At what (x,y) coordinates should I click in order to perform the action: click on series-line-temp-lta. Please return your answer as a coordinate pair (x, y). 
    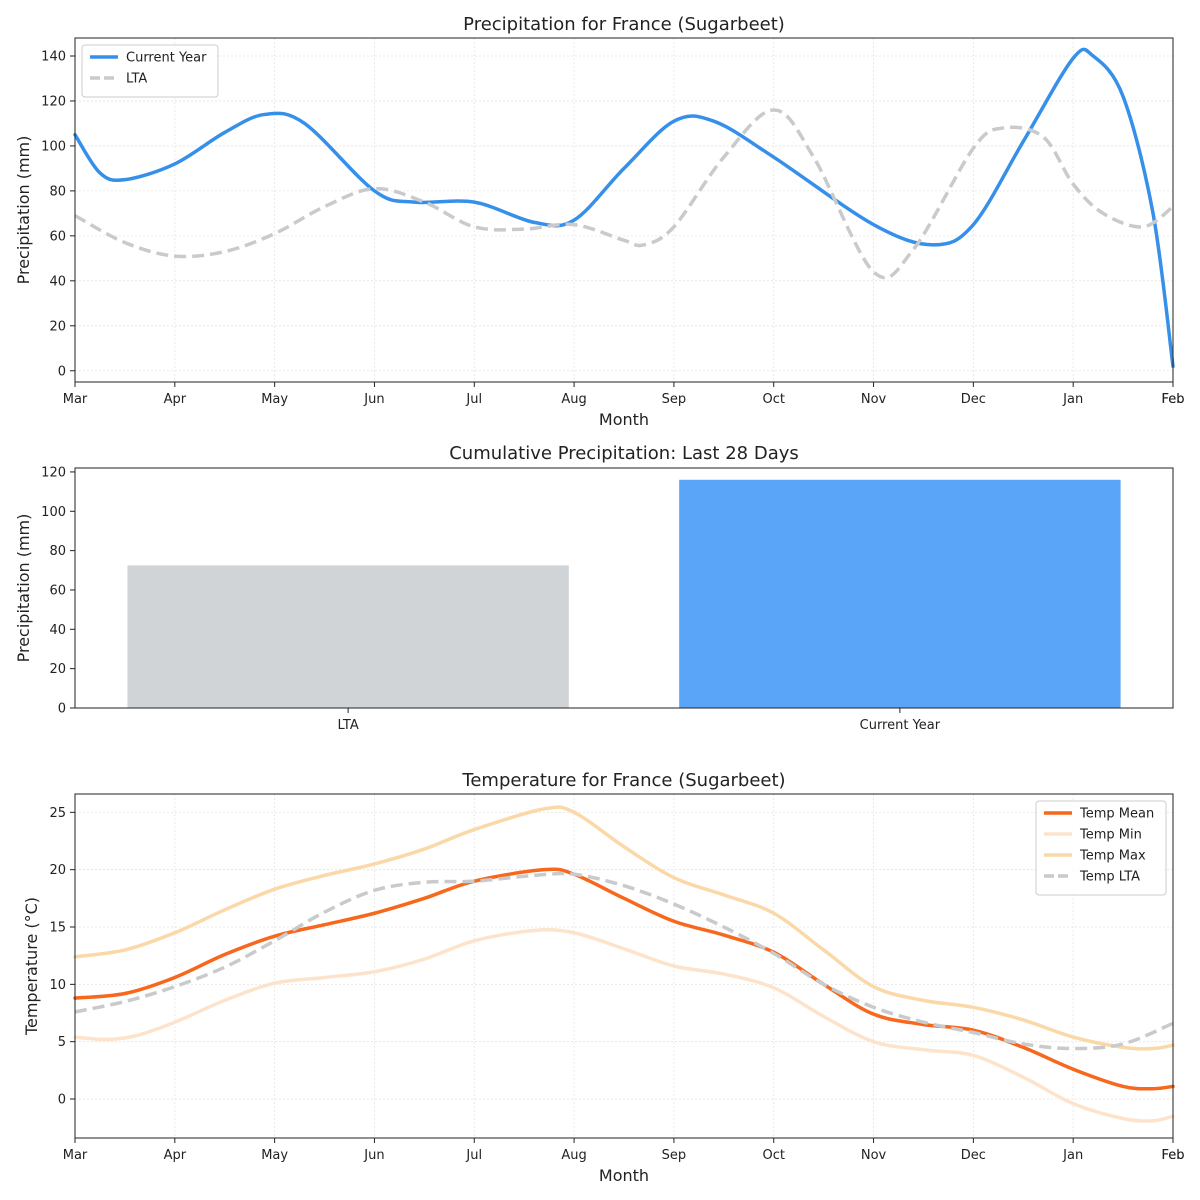
    Looking at the image, I should click on (624, 961).